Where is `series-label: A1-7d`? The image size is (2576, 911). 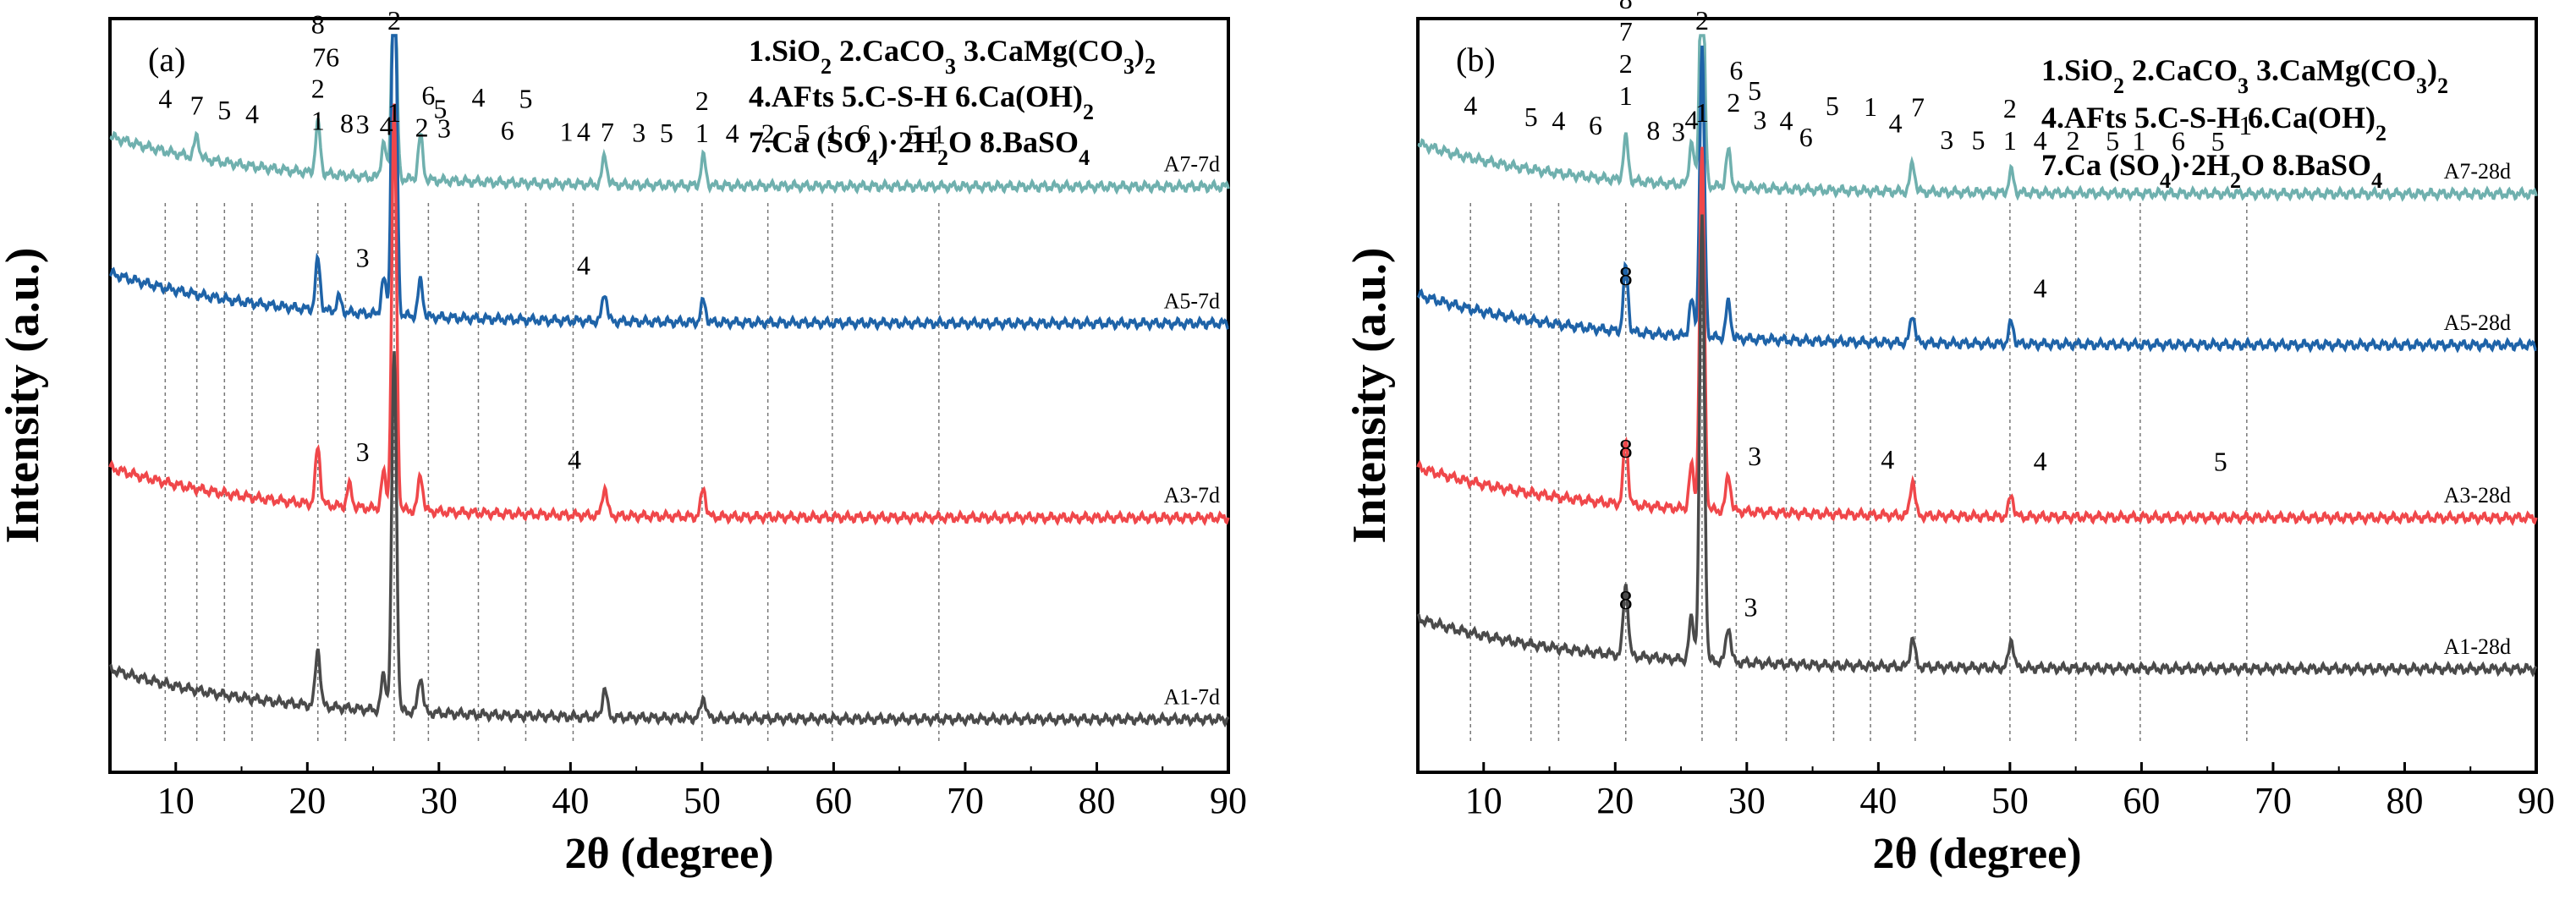 series-label: A1-7d is located at coordinates (1192, 697).